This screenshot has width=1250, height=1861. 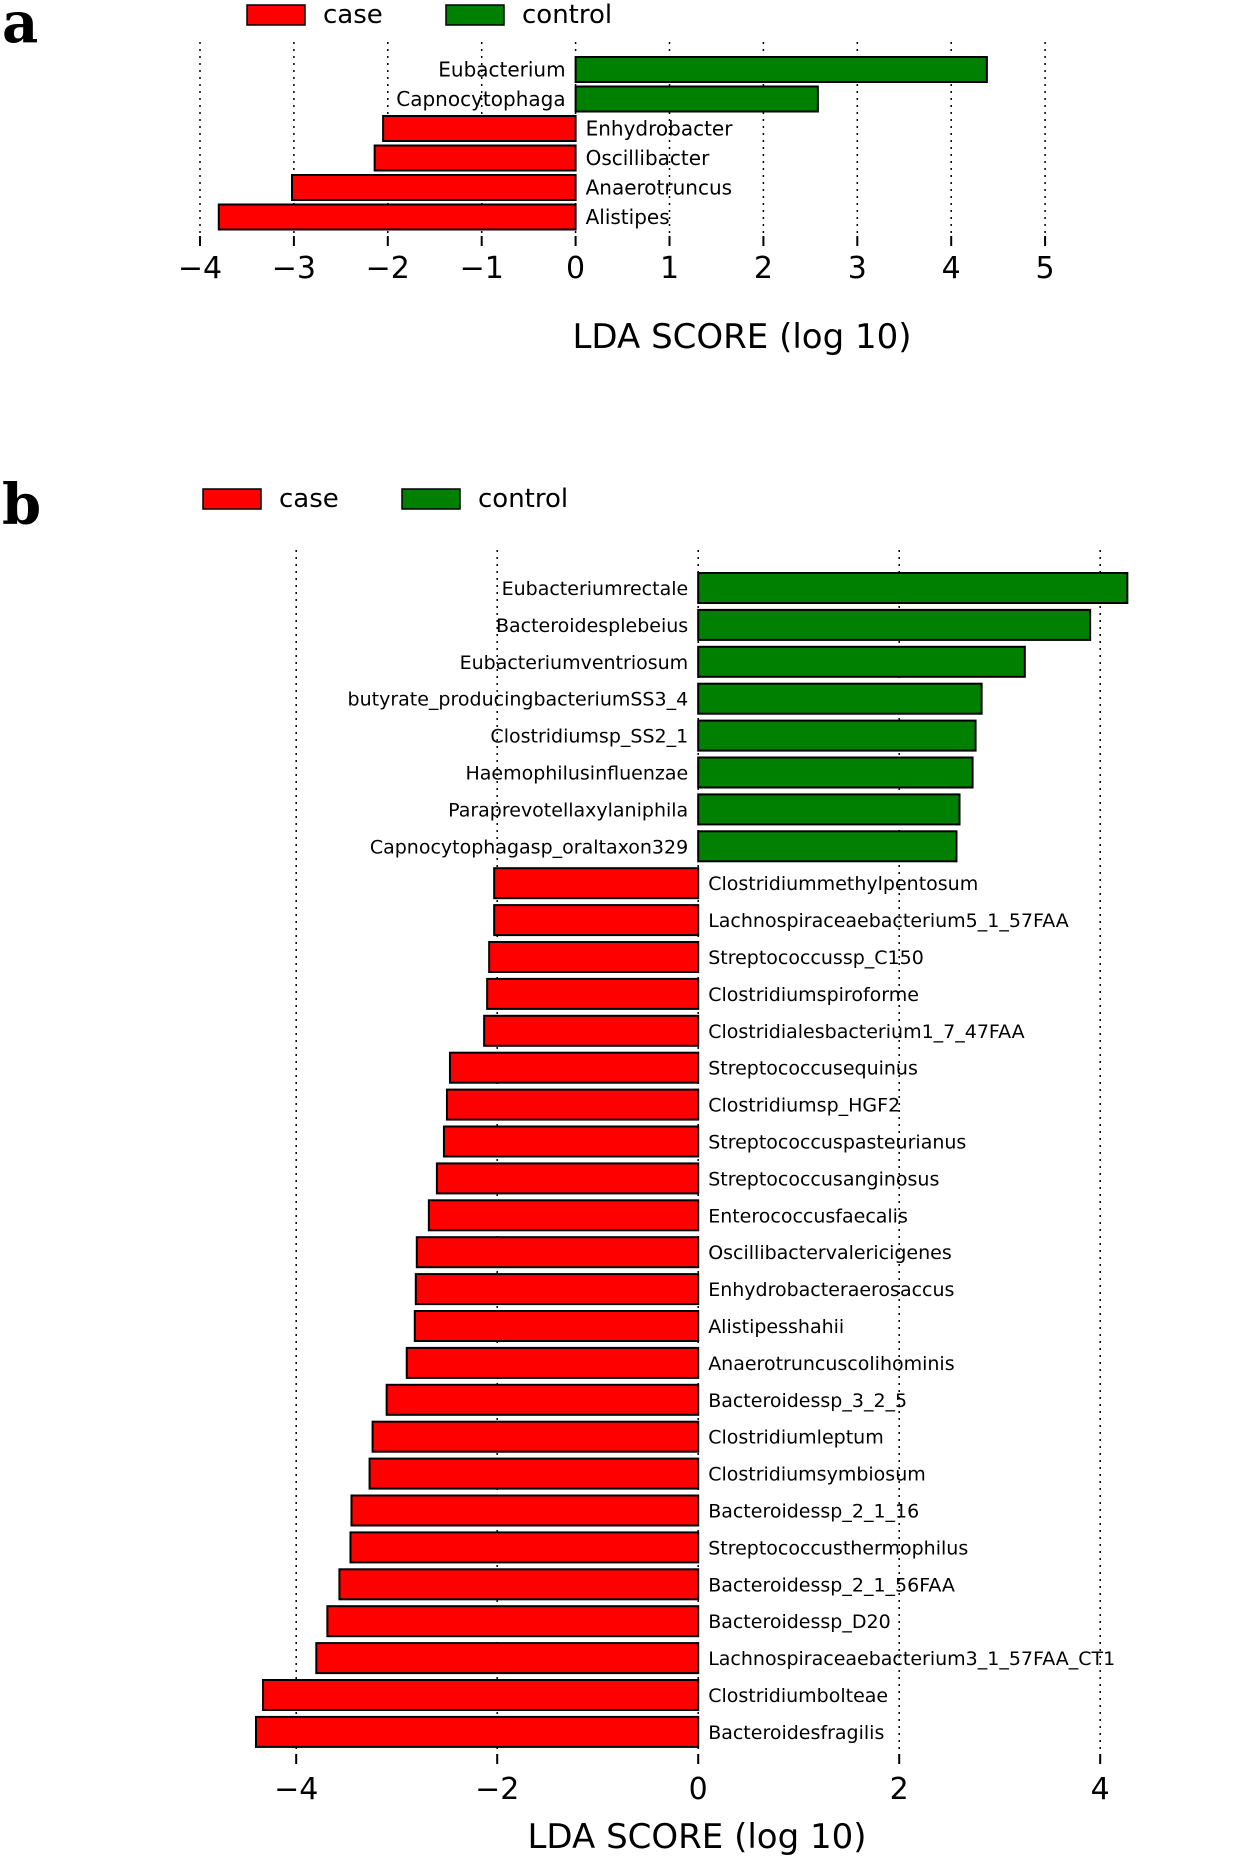 I want to click on bar-label: Streptococcusthermophilus, so click(x=838, y=1548).